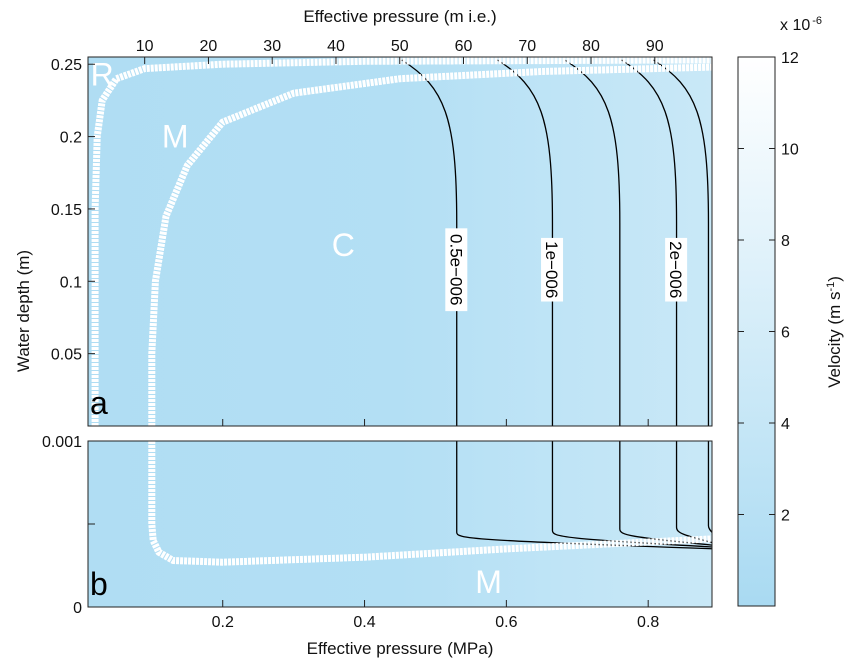 The height and width of the screenshot is (664, 846). I want to click on colorbar-tick-label: 6, so click(785, 333).